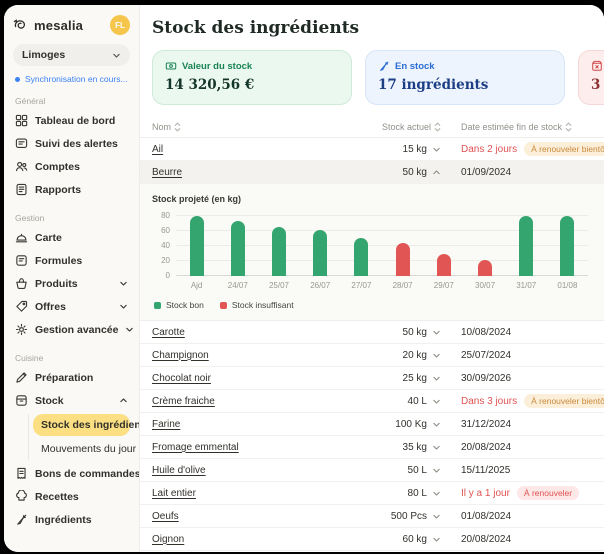 This screenshot has width=604, height=554. Describe the element at coordinates (168, 539) in the screenshot. I see `ingredient-name-link: Oignon` at that location.